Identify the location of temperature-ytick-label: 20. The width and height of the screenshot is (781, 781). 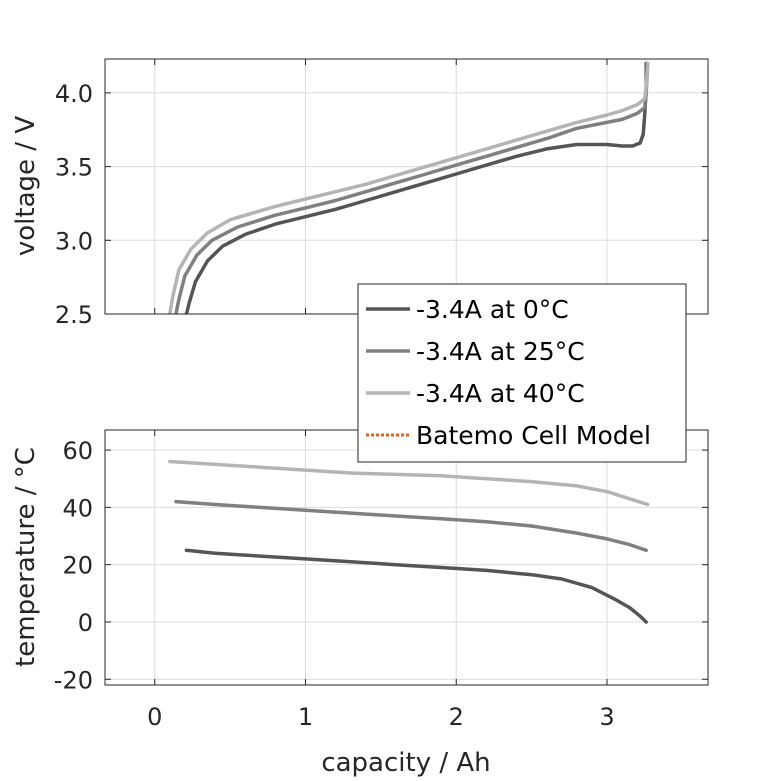
(77, 566).